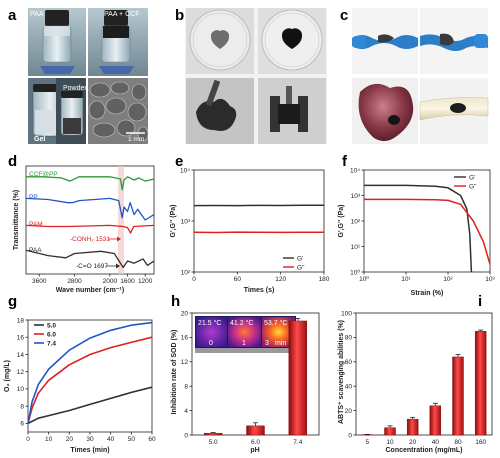 This screenshot has width=500, height=458. Describe the element at coordinates (275, 323) in the screenshot. I see `thermal-temp-2: 53.7 °C` at that location.